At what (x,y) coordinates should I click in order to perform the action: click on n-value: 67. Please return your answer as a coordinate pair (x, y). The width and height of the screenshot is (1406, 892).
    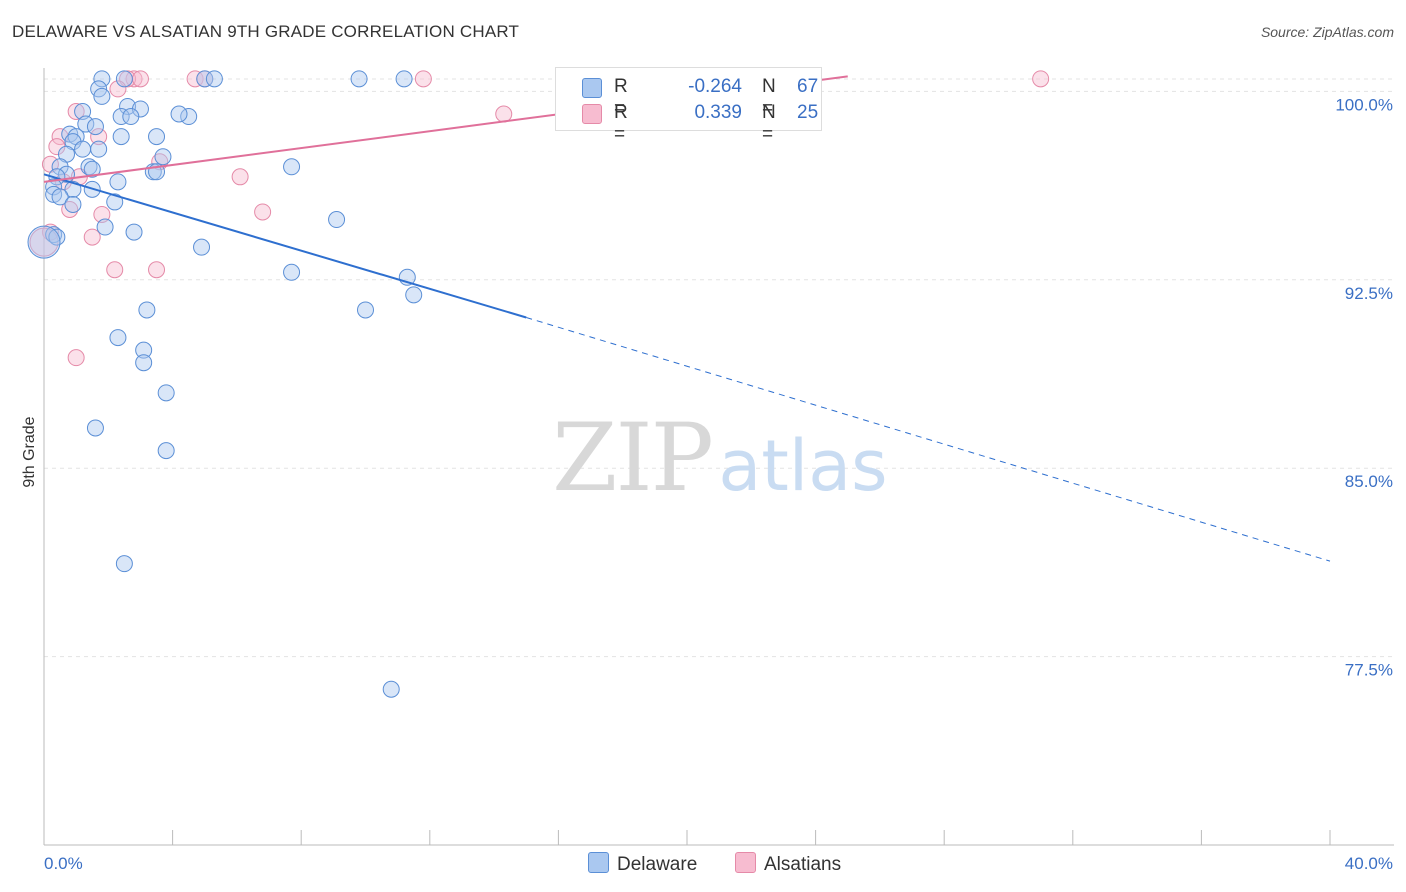
    Looking at the image, I should click on (808, 86).